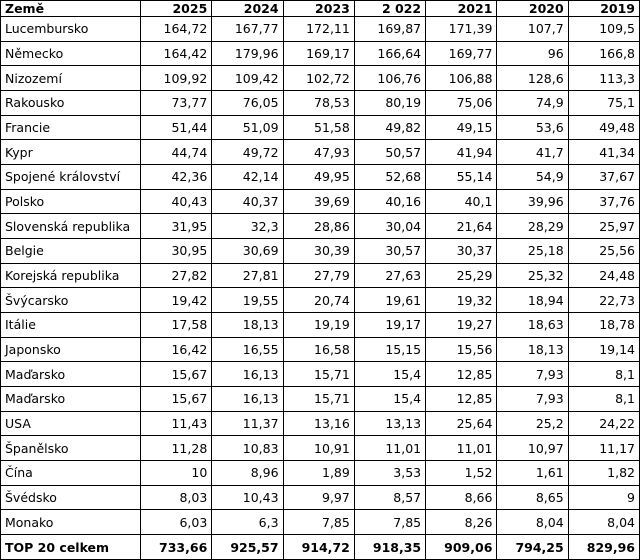 The width and height of the screenshot is (640, 560). I want to click on value-cell: 41,94, so click(461, 152).